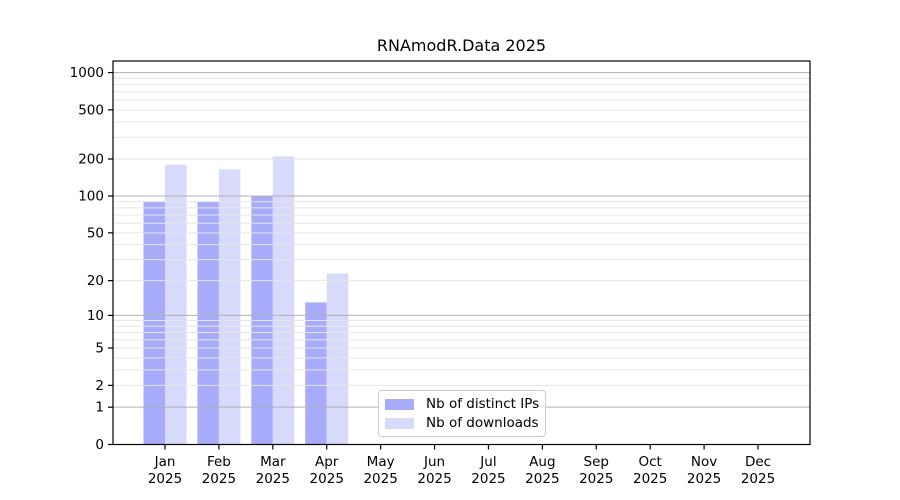  Describe the element at coordinates (99, 408) in the screenshot. I see `y-tick-label: 1` at that location.